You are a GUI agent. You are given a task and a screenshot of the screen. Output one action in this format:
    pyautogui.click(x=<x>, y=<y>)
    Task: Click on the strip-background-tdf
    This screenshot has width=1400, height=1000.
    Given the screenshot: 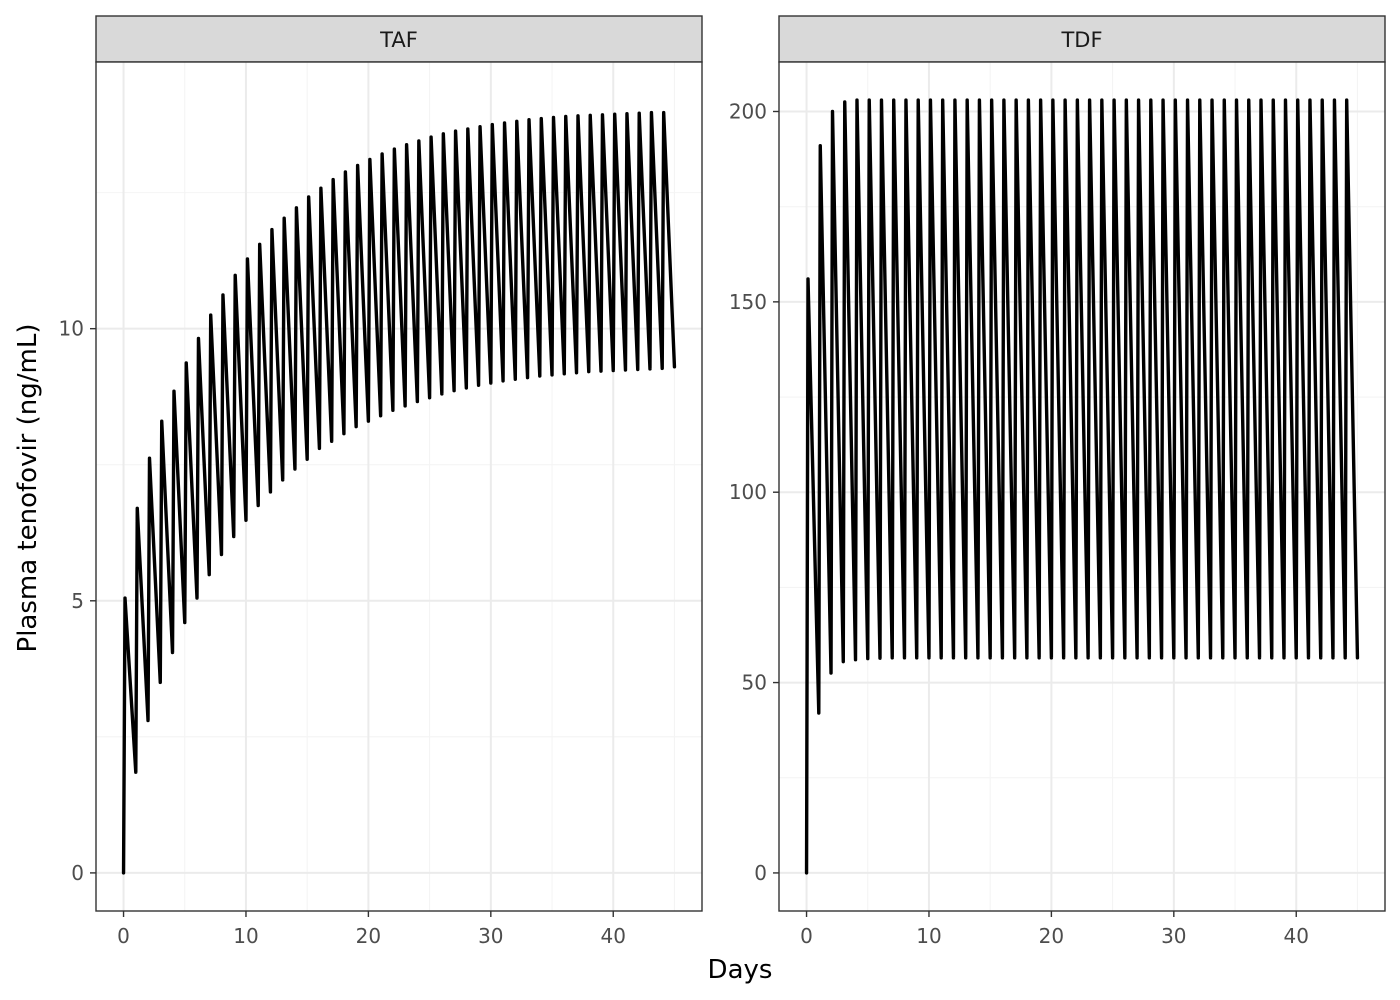 What is the action you would take?
    pyautogui.click(x=1082, y=39)
    